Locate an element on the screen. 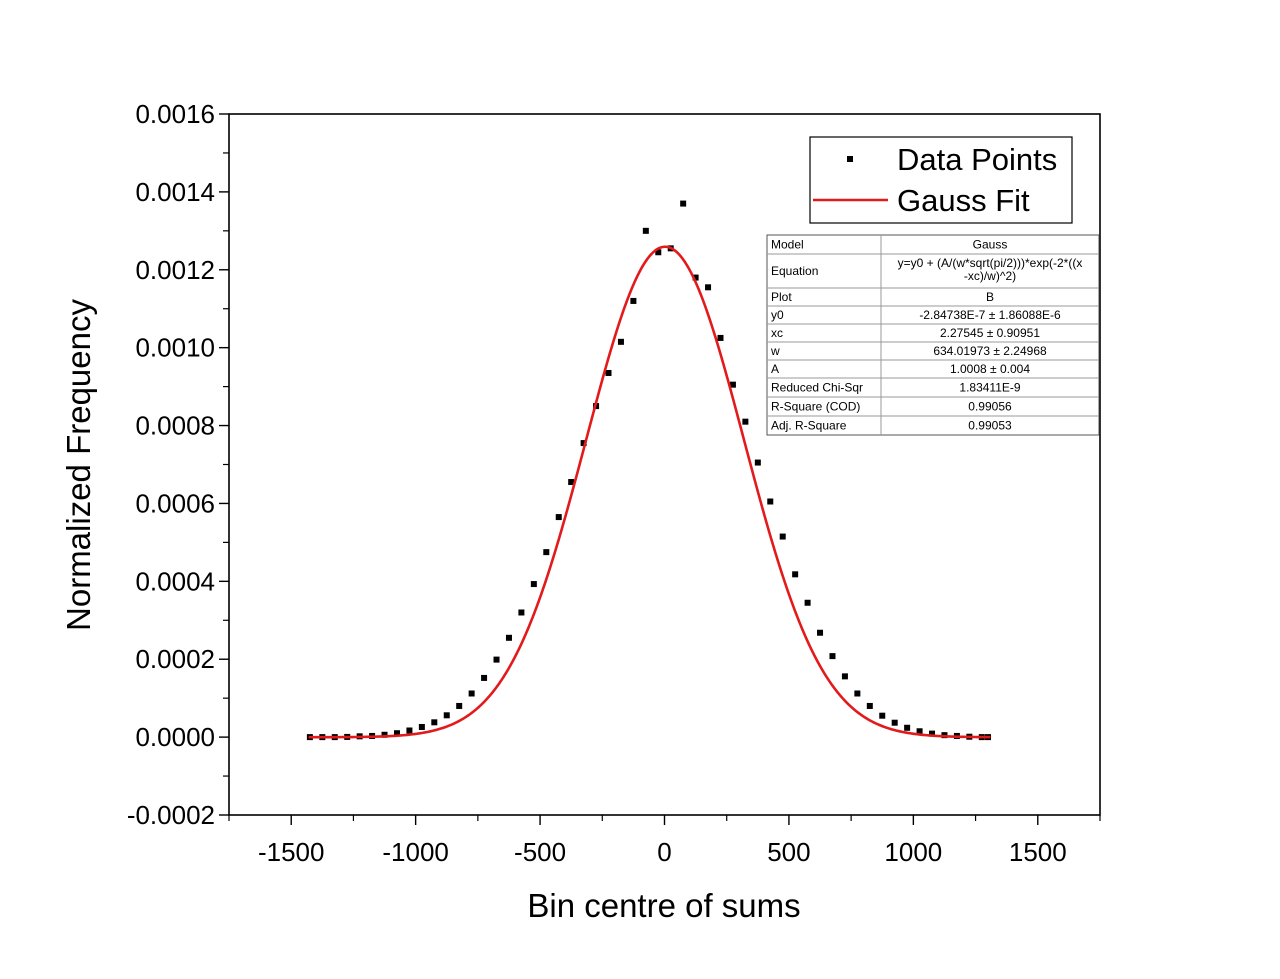 Image resolution: width=1280 pixels, height=979 pixels. stats-value: Gauss is located at coordinates (990, 245).